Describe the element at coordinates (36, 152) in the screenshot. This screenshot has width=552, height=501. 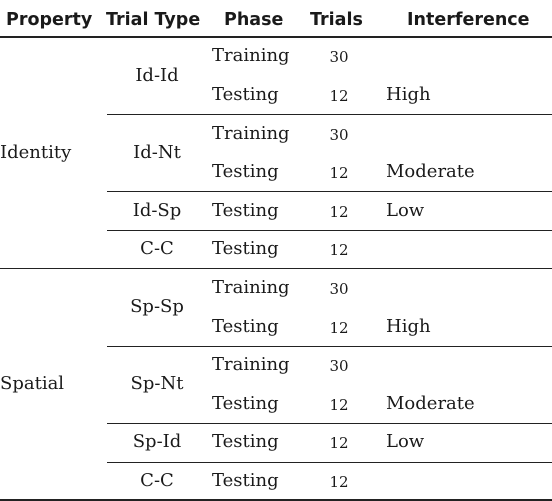
I see `property-cell: Identity` at that location.